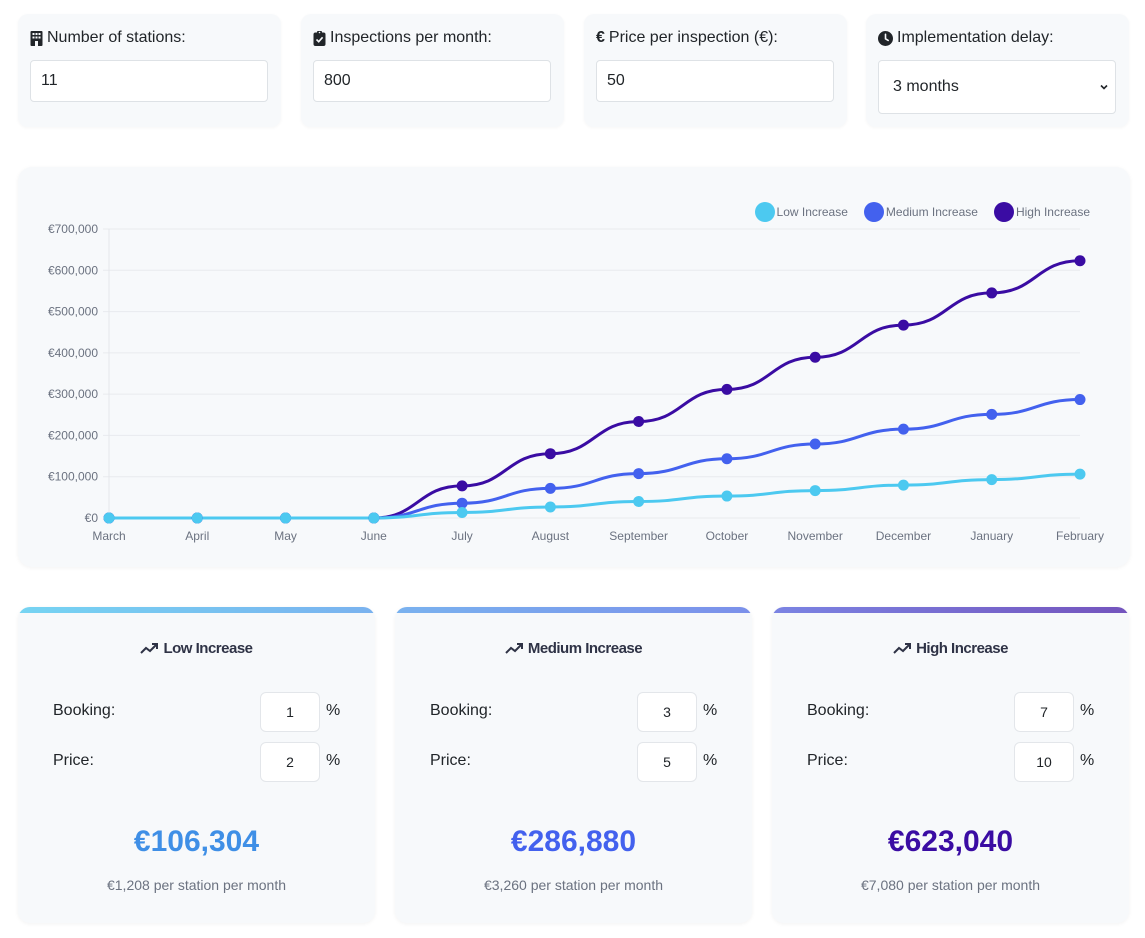  Describe the element at coordinates (36, 38) in the screenshot. I see `building-icon` at that location.